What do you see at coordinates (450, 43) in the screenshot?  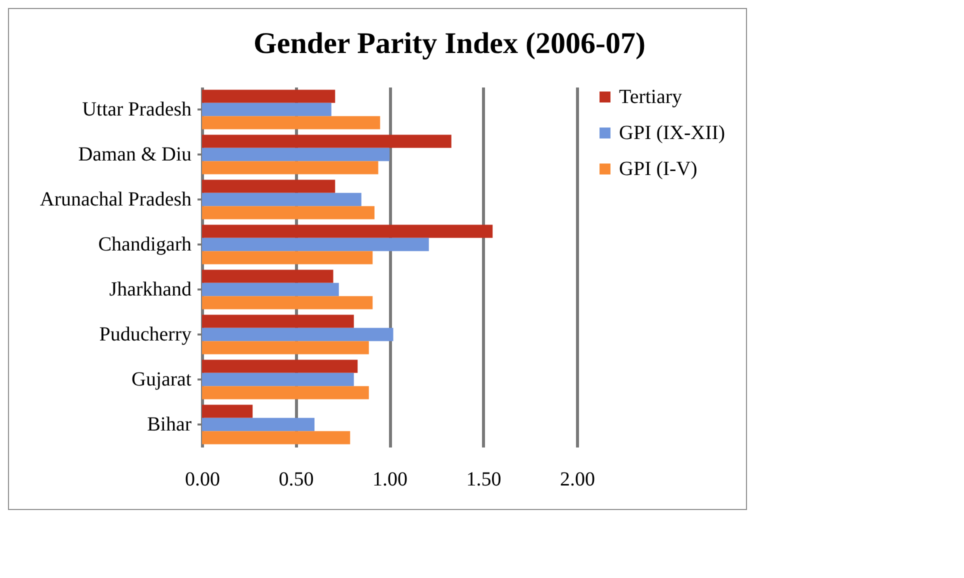 I see `chart-title: Gender Parity Index (2006-07)` at bounding box center [450, 43].